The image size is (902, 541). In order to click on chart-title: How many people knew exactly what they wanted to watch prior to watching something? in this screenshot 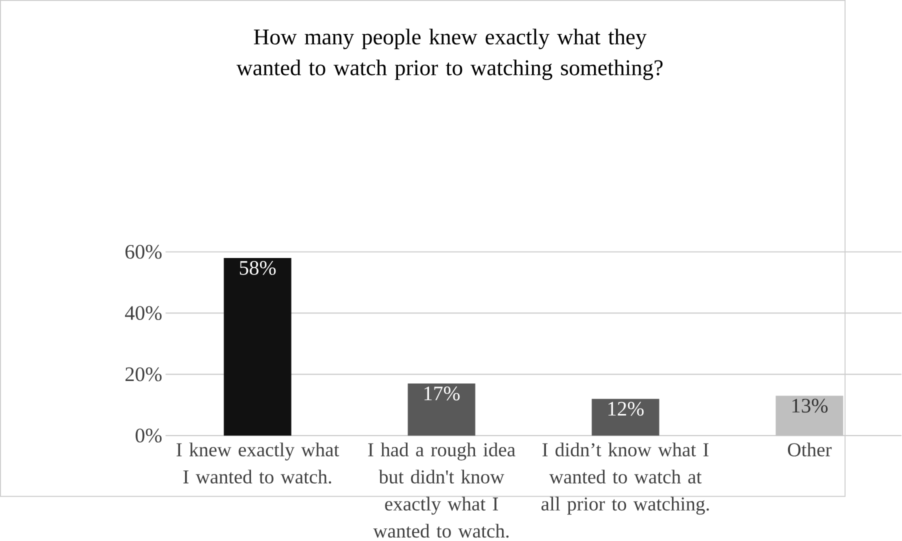, I will do `click(449, 54)`.